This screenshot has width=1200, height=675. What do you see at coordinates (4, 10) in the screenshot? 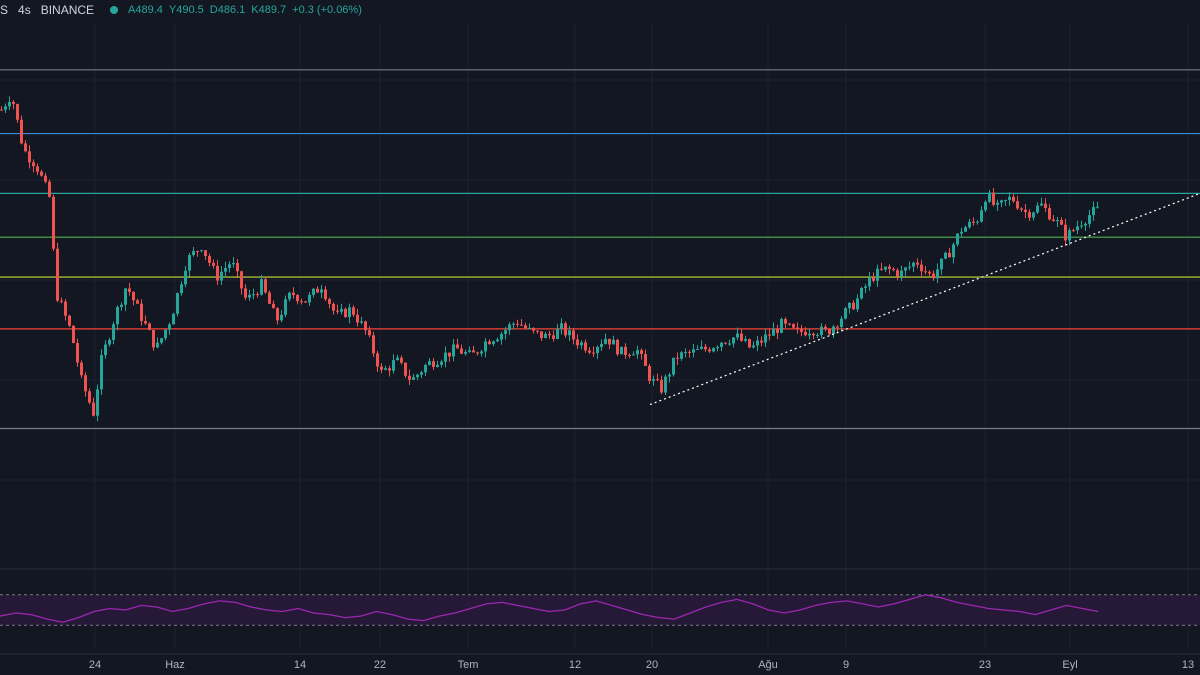
I see `symbol-label: S` at bounding box center [4, 10].